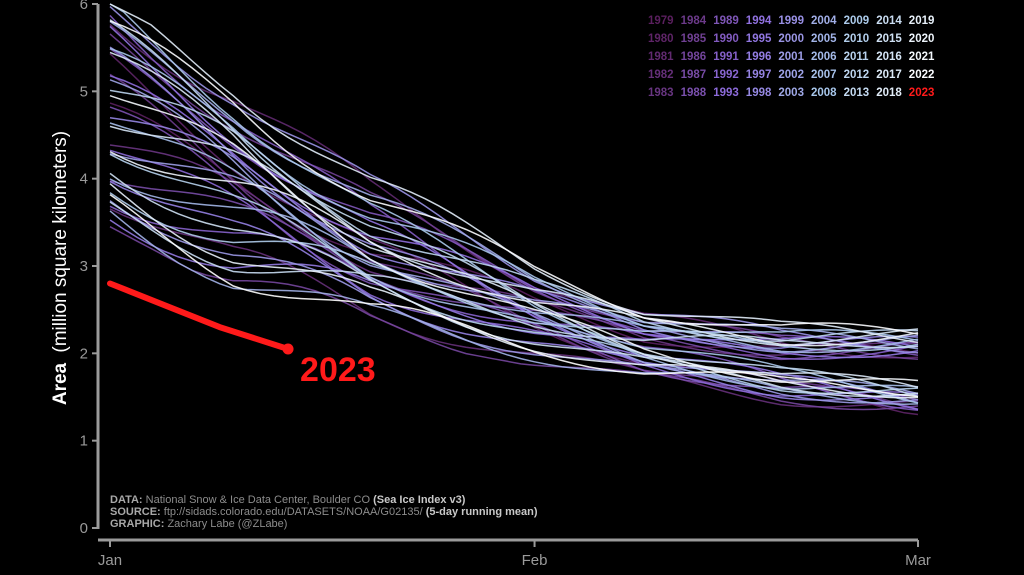 Image resolution: width=1024 pixels, height=575 pixels. I want to click on annotation-2023: 2023, so click(338, 370).